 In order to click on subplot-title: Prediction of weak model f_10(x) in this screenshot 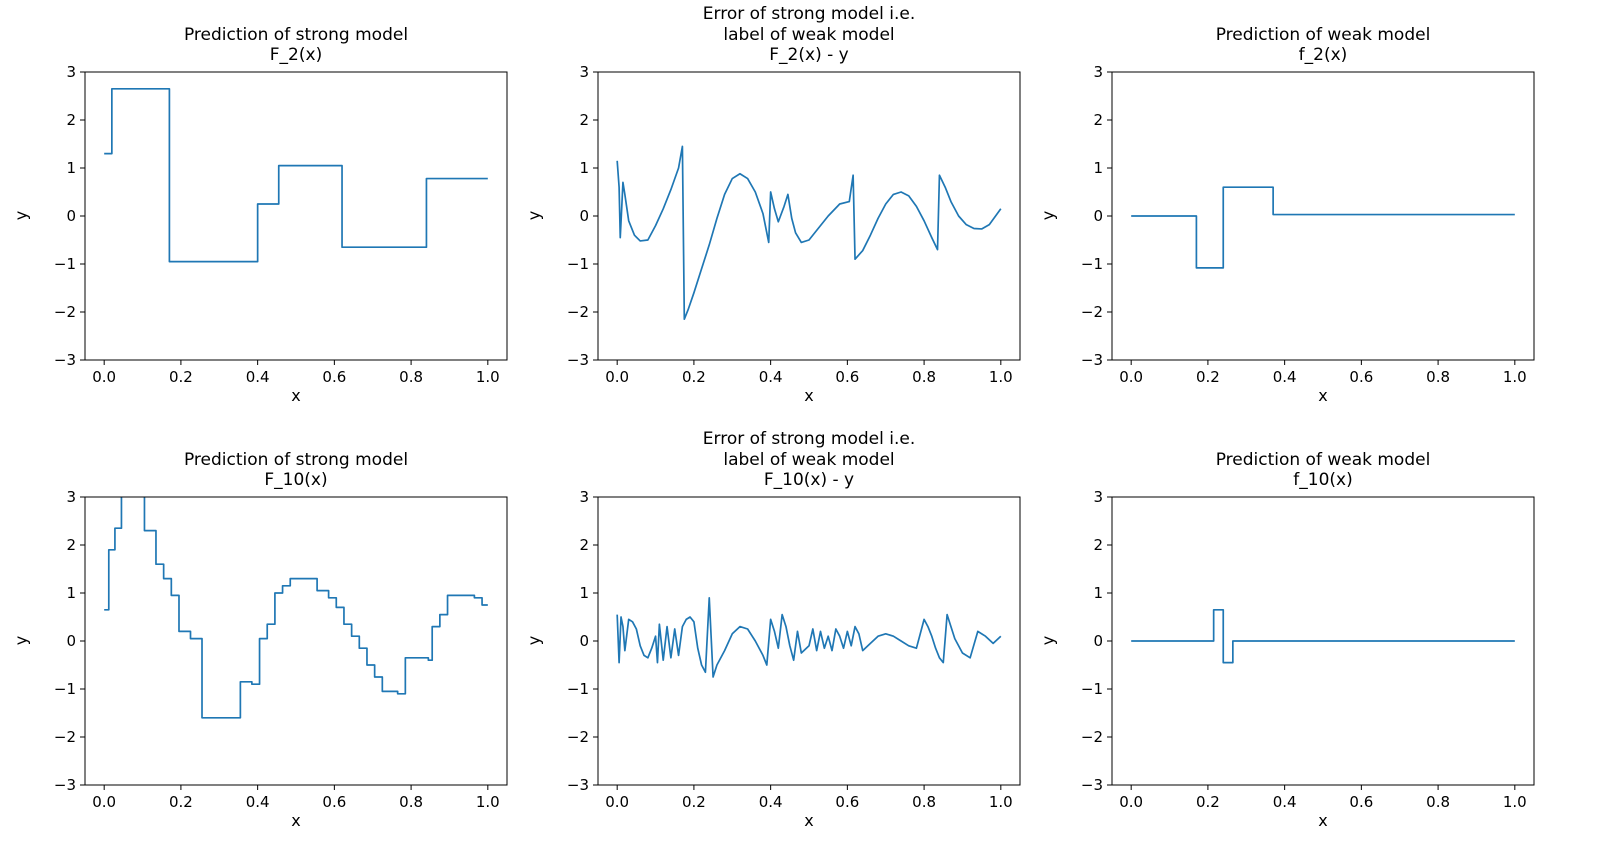, I will do `click(1323, 460)`.